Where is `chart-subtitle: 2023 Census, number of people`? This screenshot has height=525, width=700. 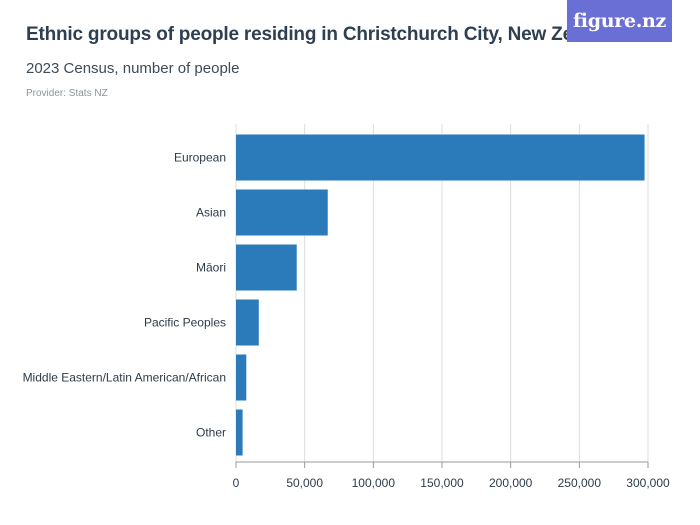
chart-subtitle: 2023 Census, number of people is located at coordinates (133, 68).